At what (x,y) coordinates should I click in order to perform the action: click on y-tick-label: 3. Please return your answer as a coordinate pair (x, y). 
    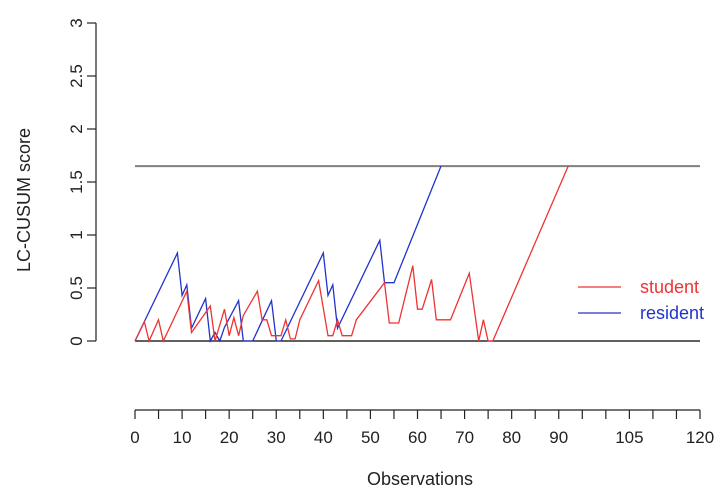
    Looking at the image, I should click on (76, 22).